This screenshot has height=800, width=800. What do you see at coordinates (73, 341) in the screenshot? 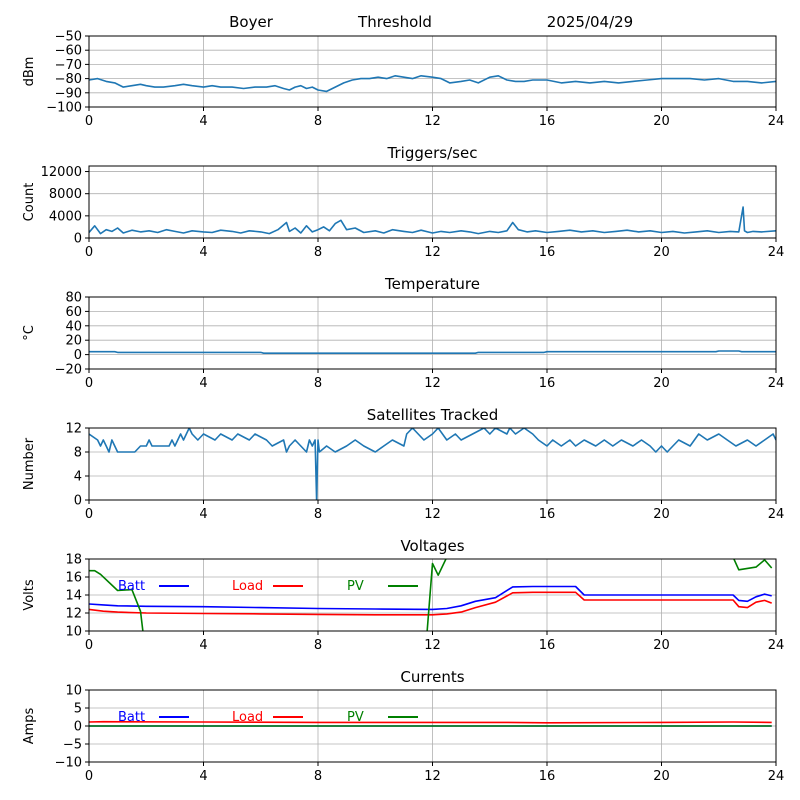
I see `y-tick-label: 20` at bounding box center [73, 341].